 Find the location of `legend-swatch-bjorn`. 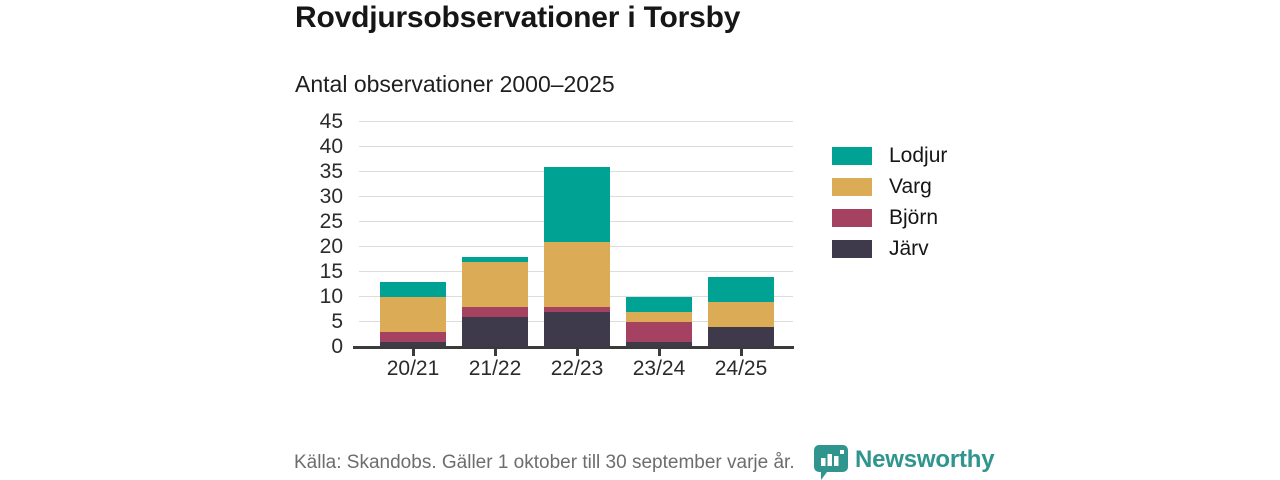

legend-swatch-bjorn is located at coordinates (852, 217).